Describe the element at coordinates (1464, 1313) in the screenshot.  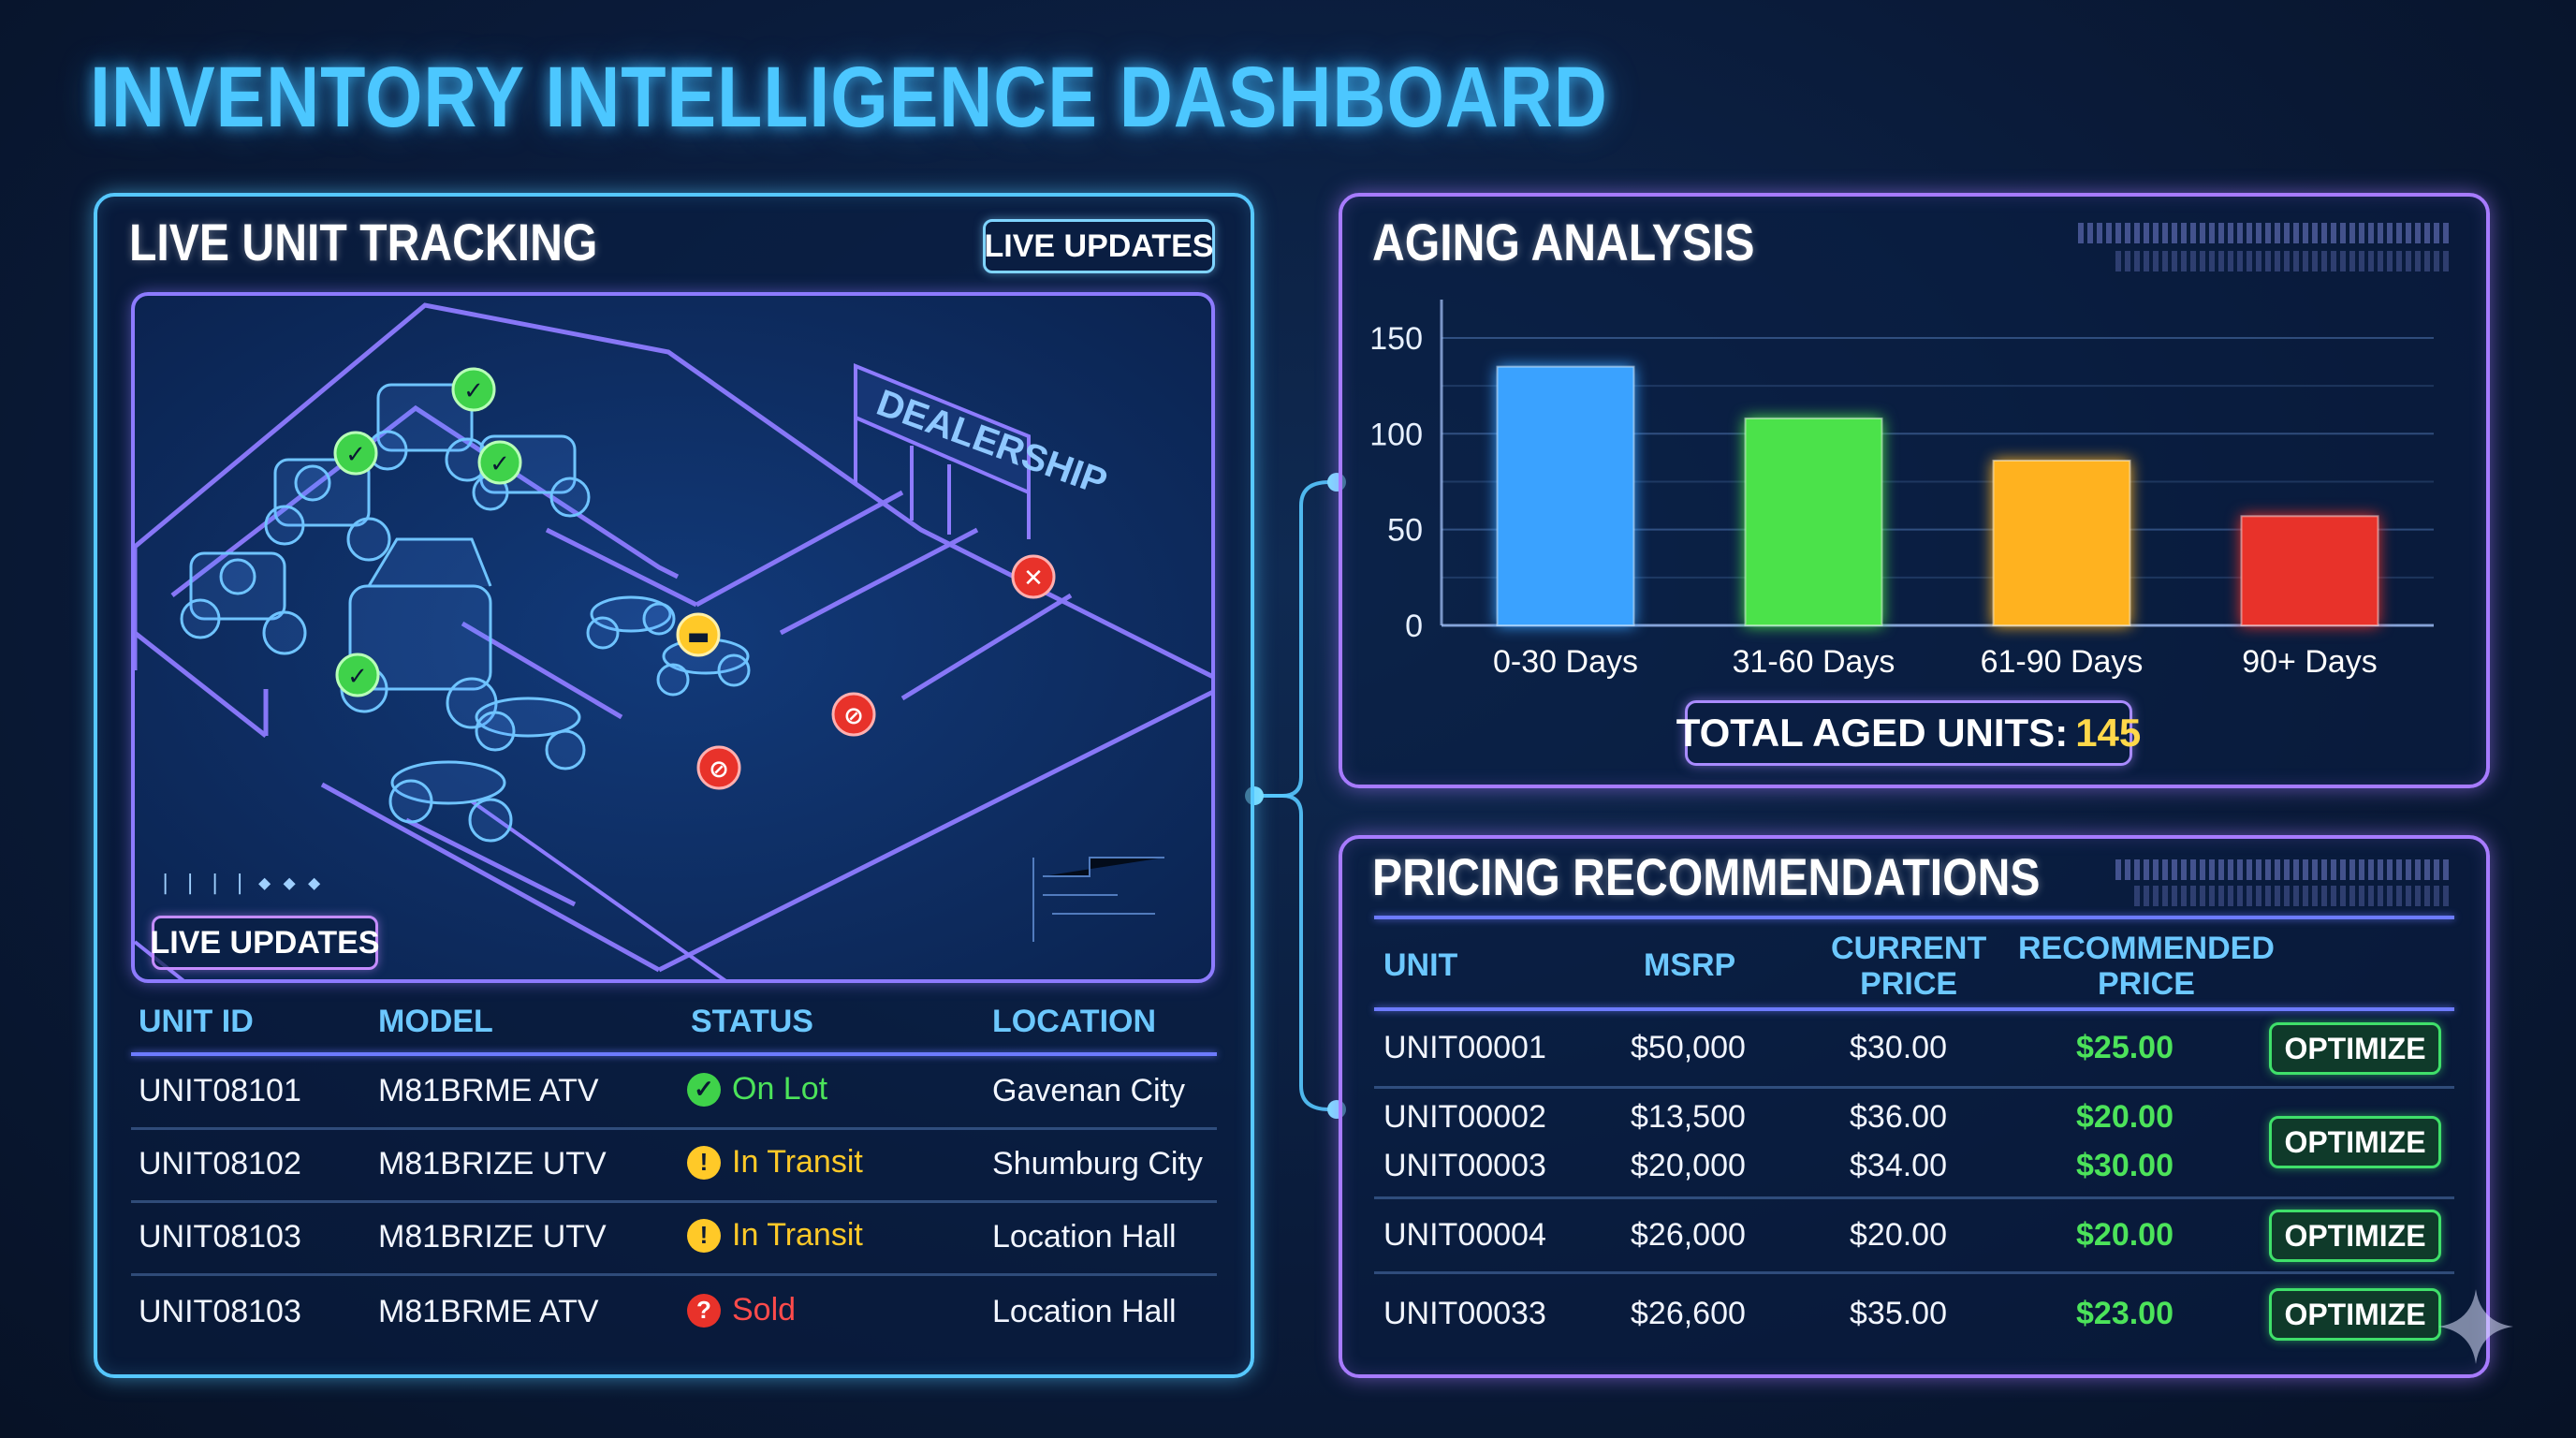
I see `pricing-row-unit: UNIT00033` at that location.